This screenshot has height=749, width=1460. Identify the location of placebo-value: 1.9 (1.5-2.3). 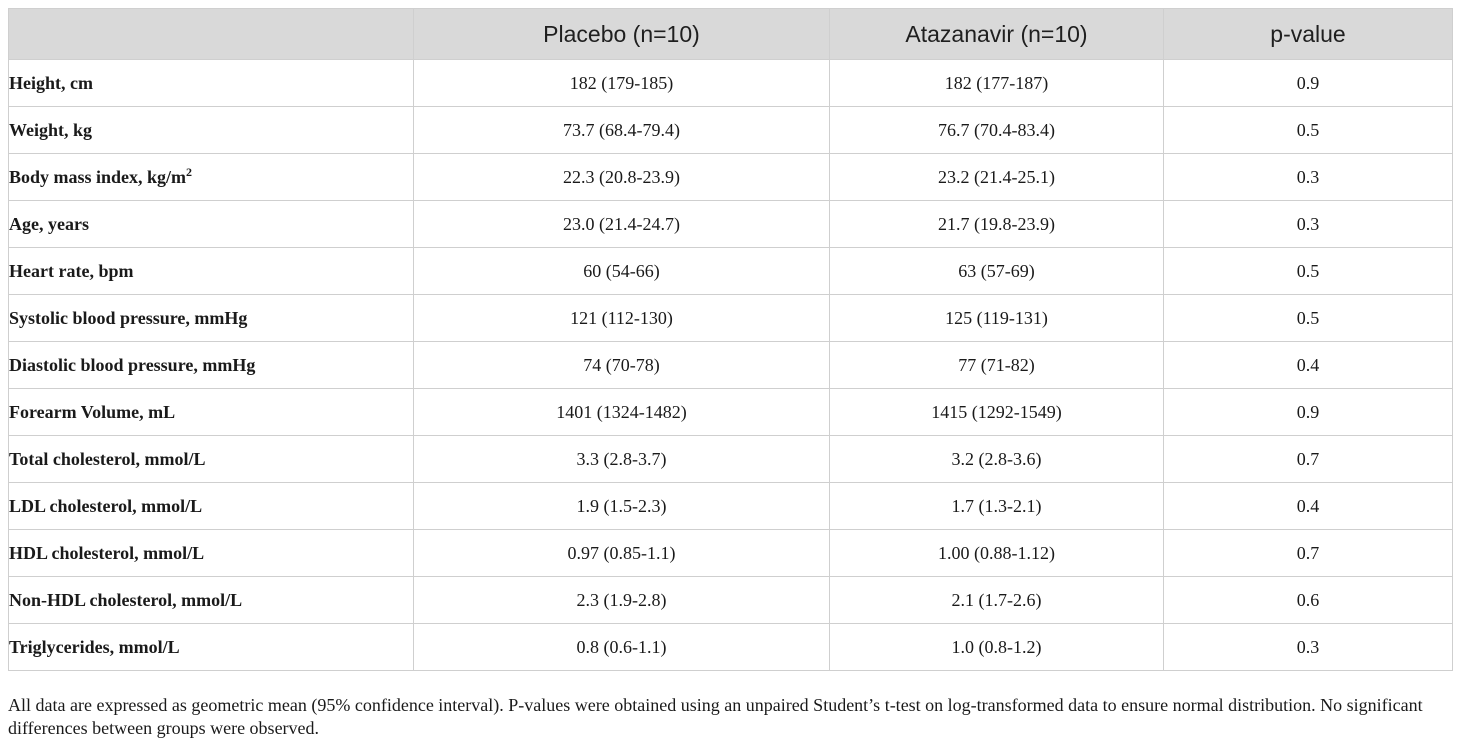
(621, 506).